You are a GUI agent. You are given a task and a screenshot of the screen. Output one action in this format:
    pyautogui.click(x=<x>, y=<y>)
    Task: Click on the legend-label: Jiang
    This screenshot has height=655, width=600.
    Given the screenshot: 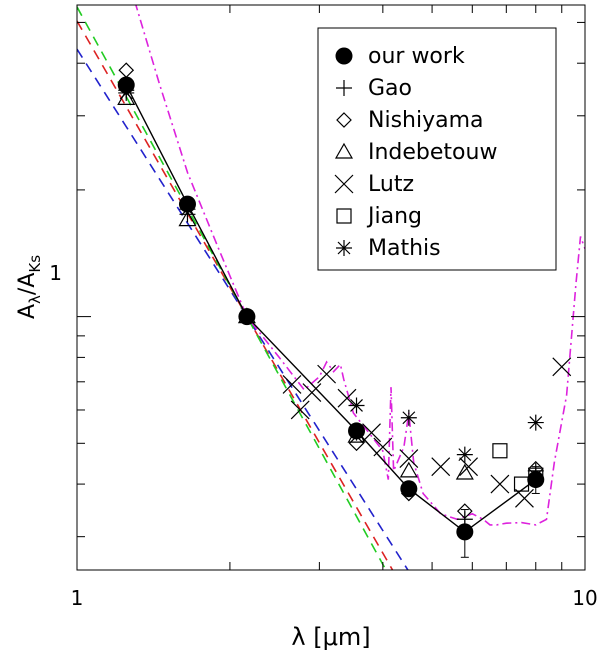 What is the action you would take?
    pyautogui.click(x=394, y=216)
    